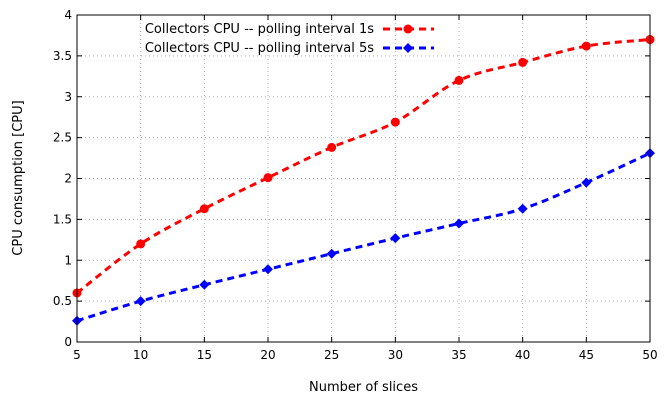  Describe the element at coordinates (204, 355) in the screenshot. I see `x-tick-label: 15` at that location.